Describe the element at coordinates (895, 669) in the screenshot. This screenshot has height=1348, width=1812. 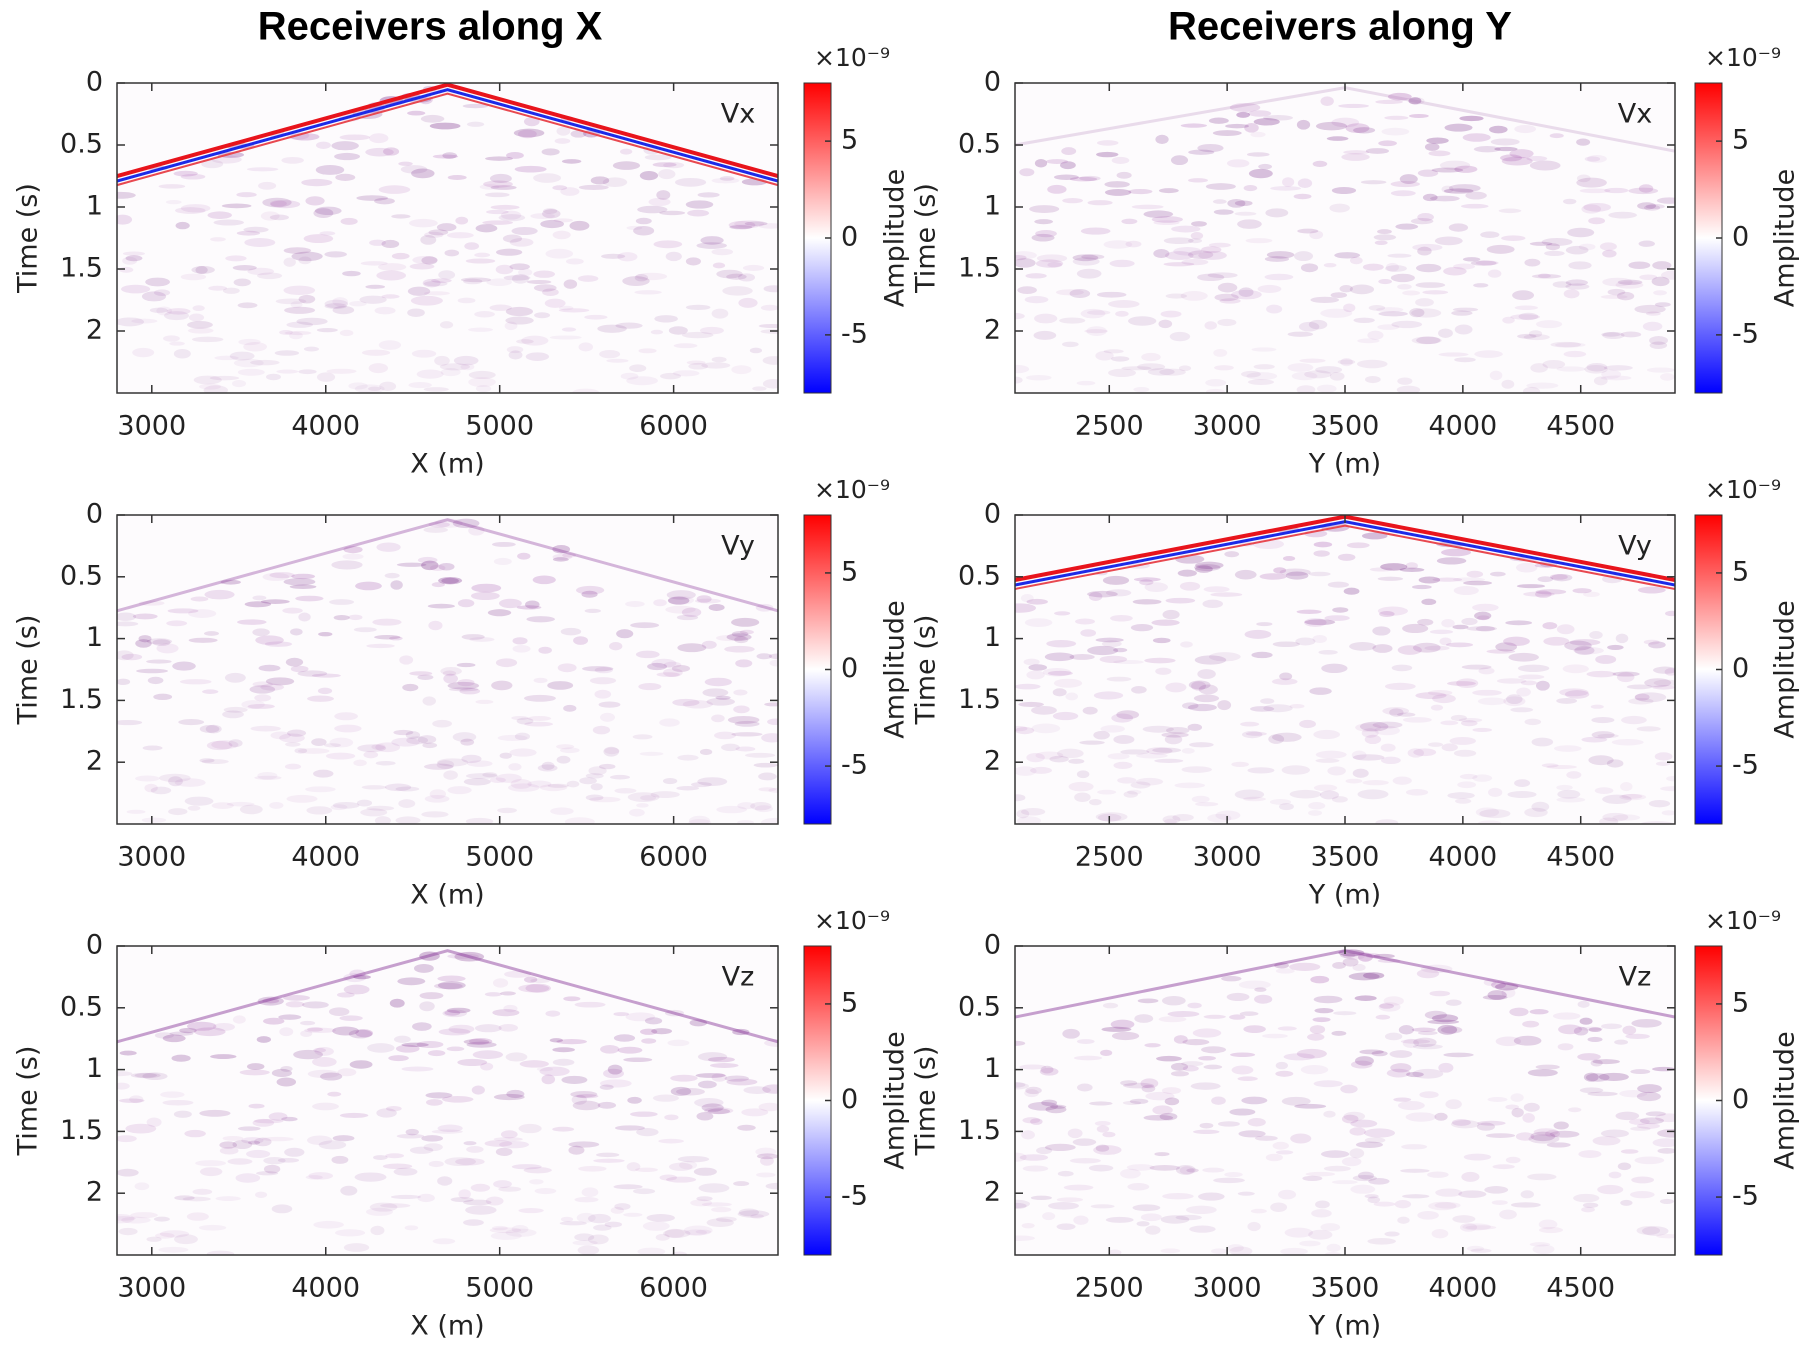
I see `colorbar-label: Amplitude` at that location.